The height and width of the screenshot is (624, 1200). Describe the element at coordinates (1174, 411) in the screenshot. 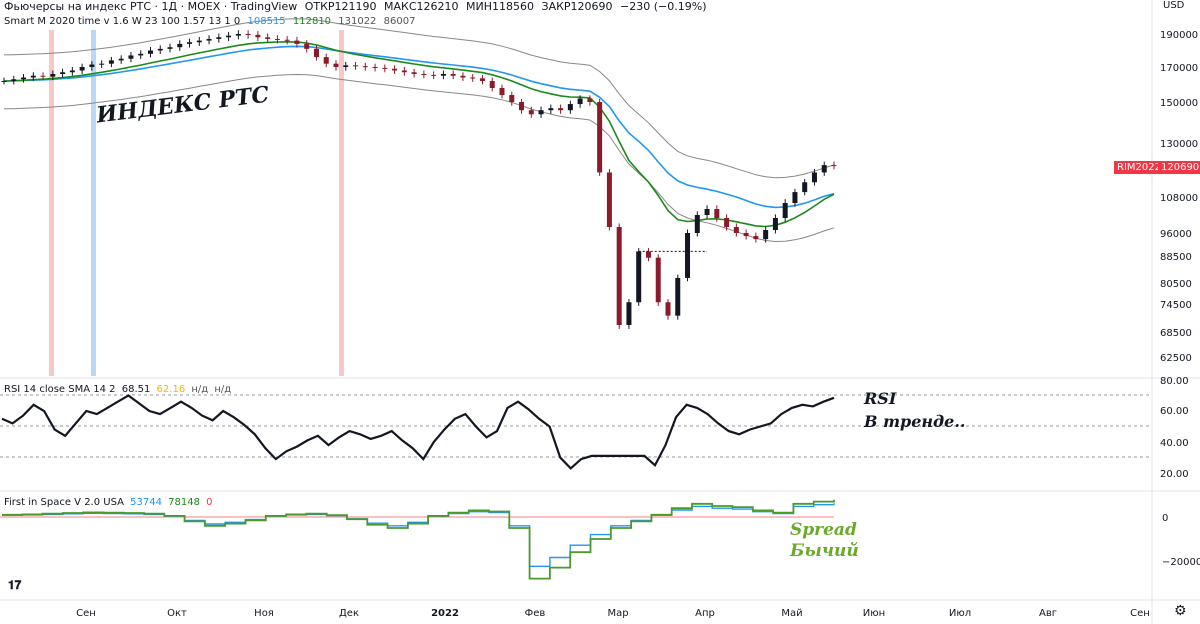

I see `rsi-tick-label: 60.00` at that location.